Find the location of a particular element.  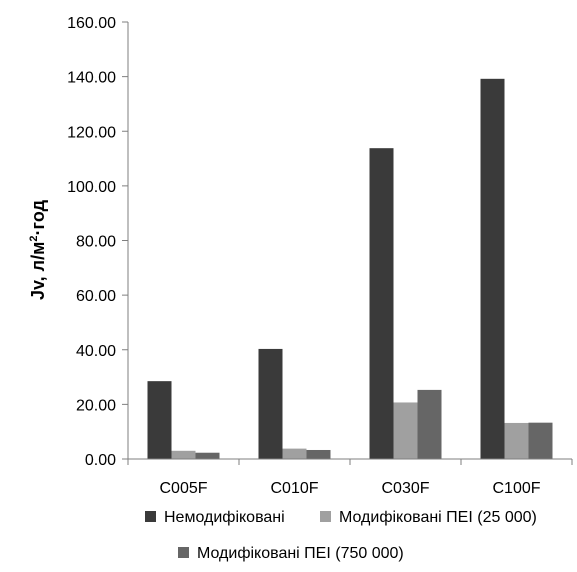

y-tick-label: 80.00 is located at coordinates (96, 242).